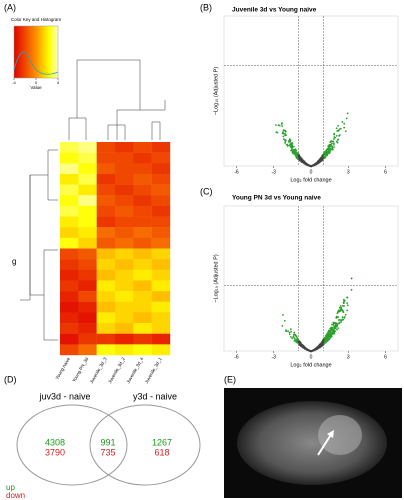 This screenshot has width=404, height=500. I want to click on column-label: Young PN_3d, so click(80, 369).